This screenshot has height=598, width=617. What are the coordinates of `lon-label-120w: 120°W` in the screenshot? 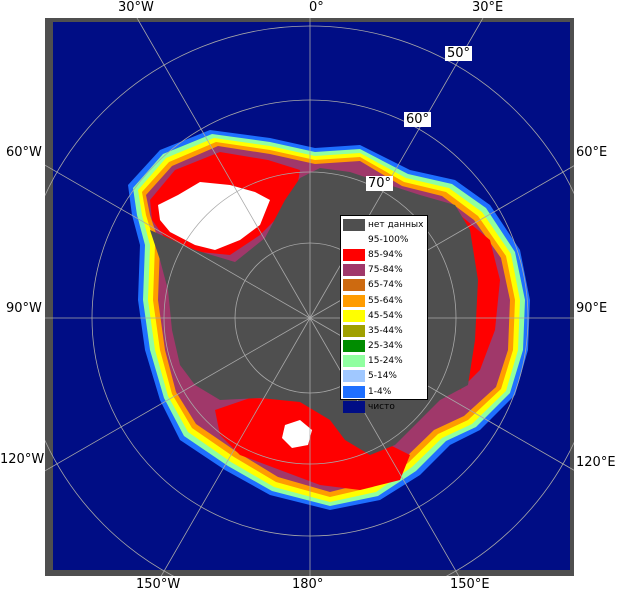 It's located at (22, 459).